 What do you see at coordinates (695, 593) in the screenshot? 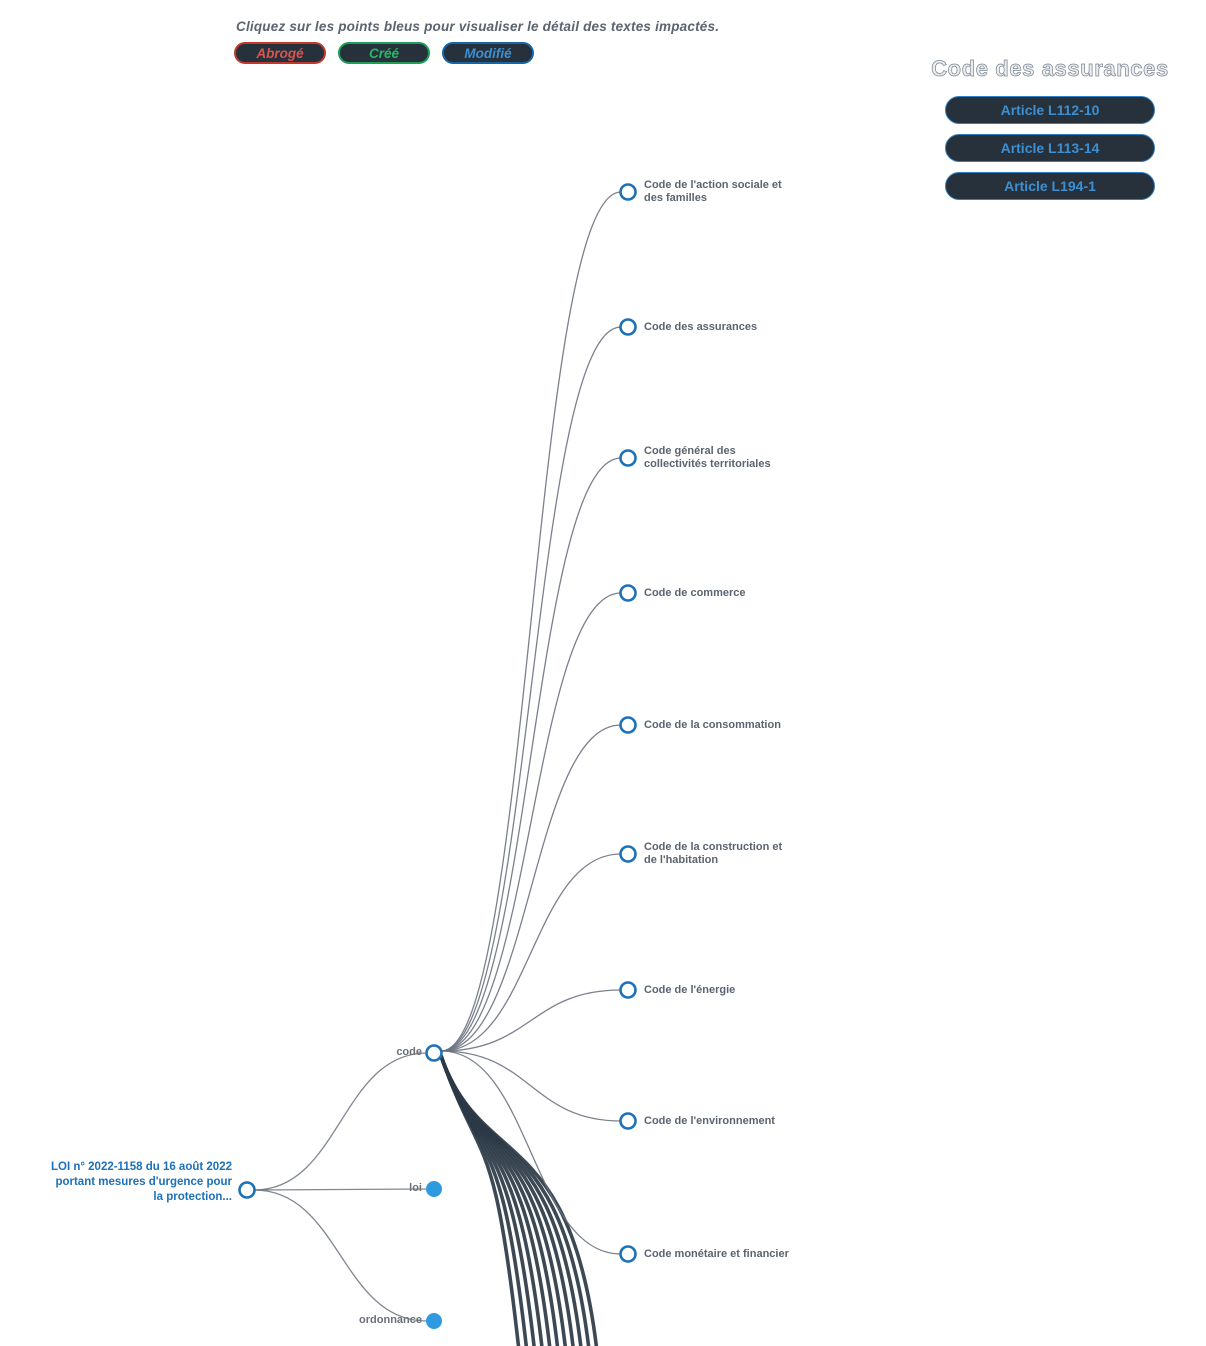
I see `graph-node-label: Code de commerce` at bounding box center [695, 593].